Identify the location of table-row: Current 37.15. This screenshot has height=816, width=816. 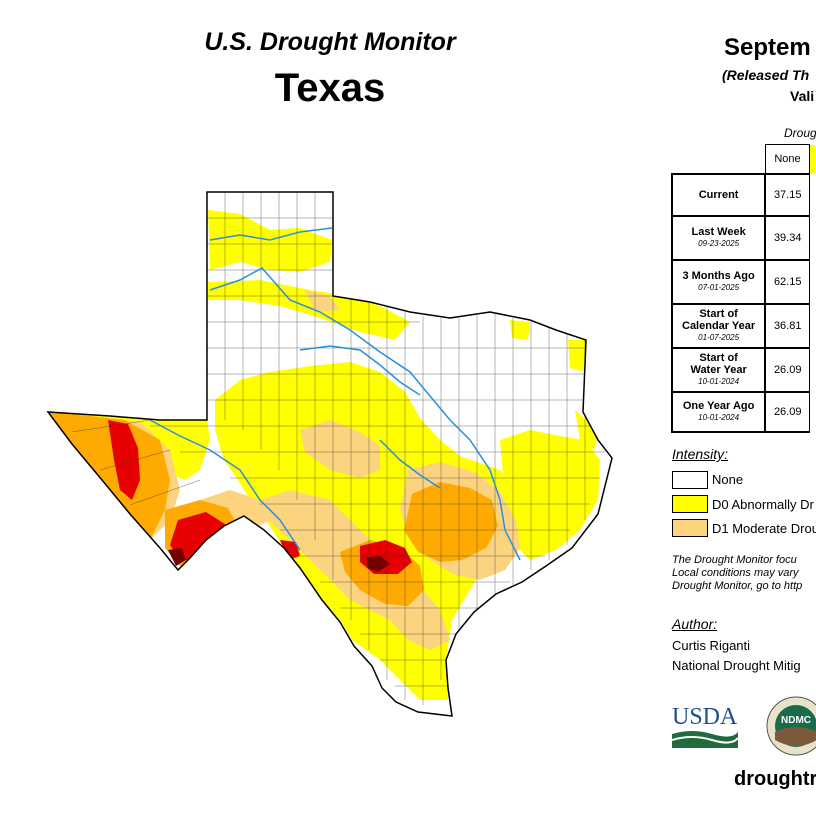
(742, 195).